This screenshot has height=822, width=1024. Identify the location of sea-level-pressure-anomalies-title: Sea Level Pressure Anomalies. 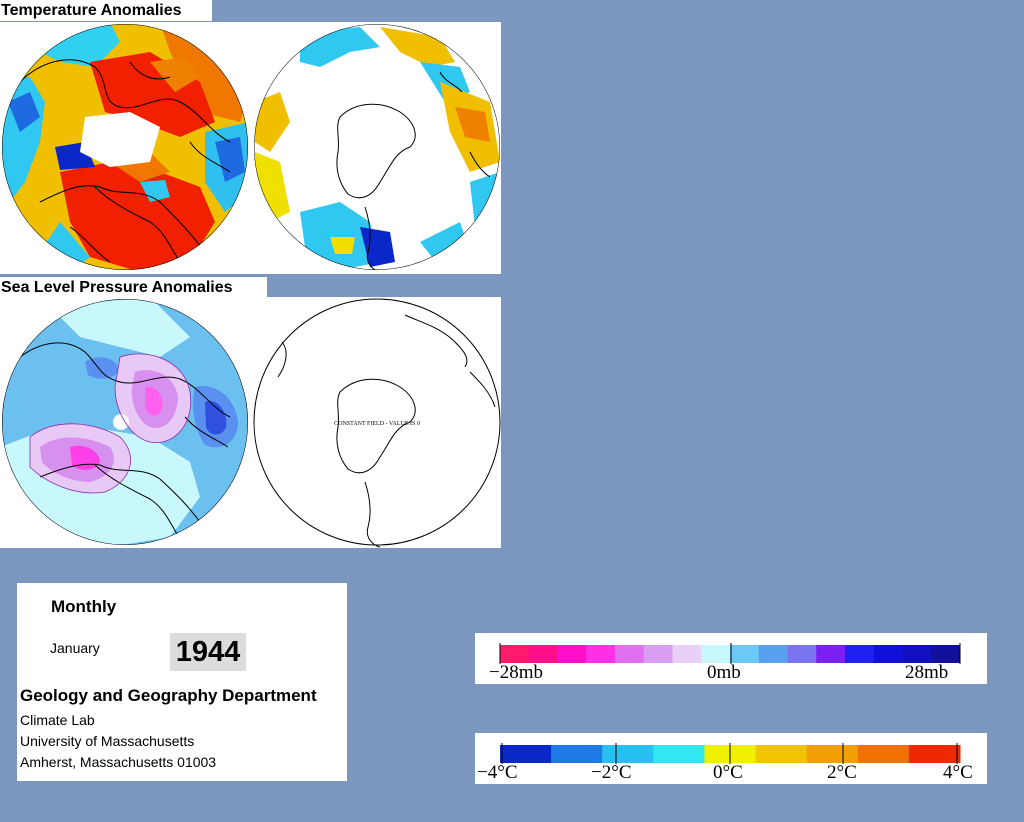
(133, 287).